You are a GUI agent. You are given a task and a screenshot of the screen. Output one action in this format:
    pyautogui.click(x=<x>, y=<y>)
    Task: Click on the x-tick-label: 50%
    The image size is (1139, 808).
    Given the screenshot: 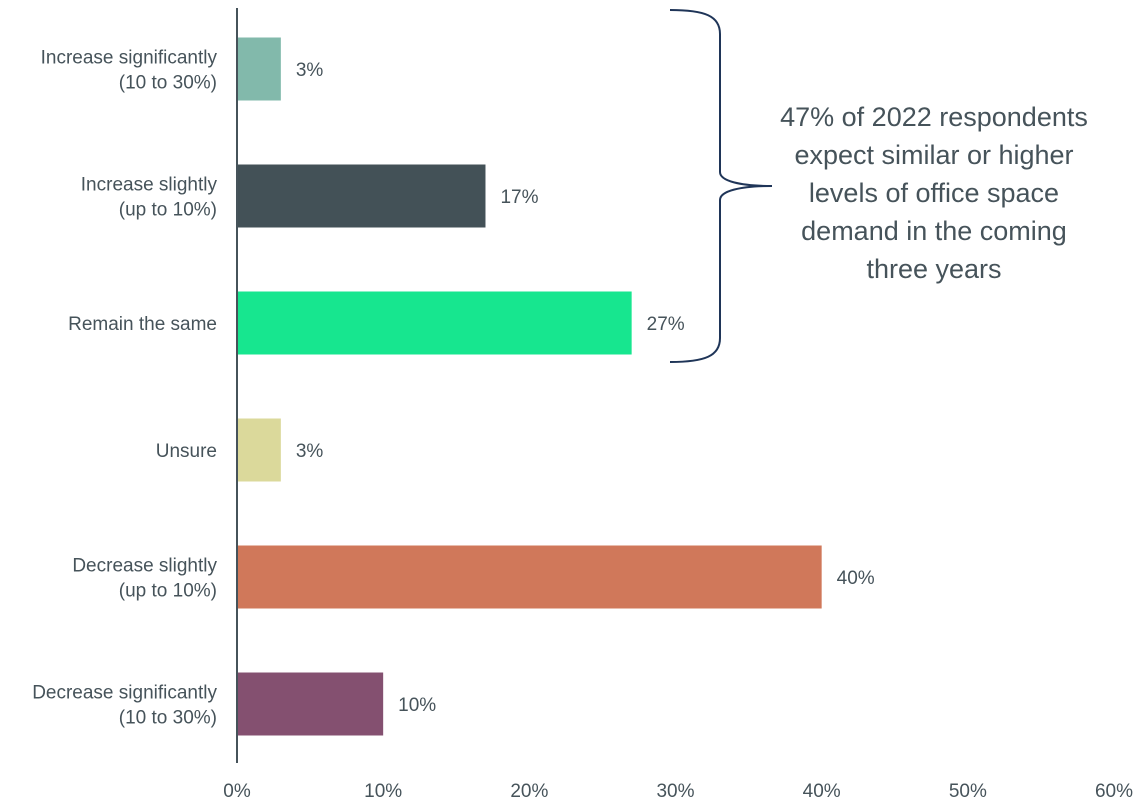 What is the action you would take?
    pyautogui.click(x=968, y=791)
    